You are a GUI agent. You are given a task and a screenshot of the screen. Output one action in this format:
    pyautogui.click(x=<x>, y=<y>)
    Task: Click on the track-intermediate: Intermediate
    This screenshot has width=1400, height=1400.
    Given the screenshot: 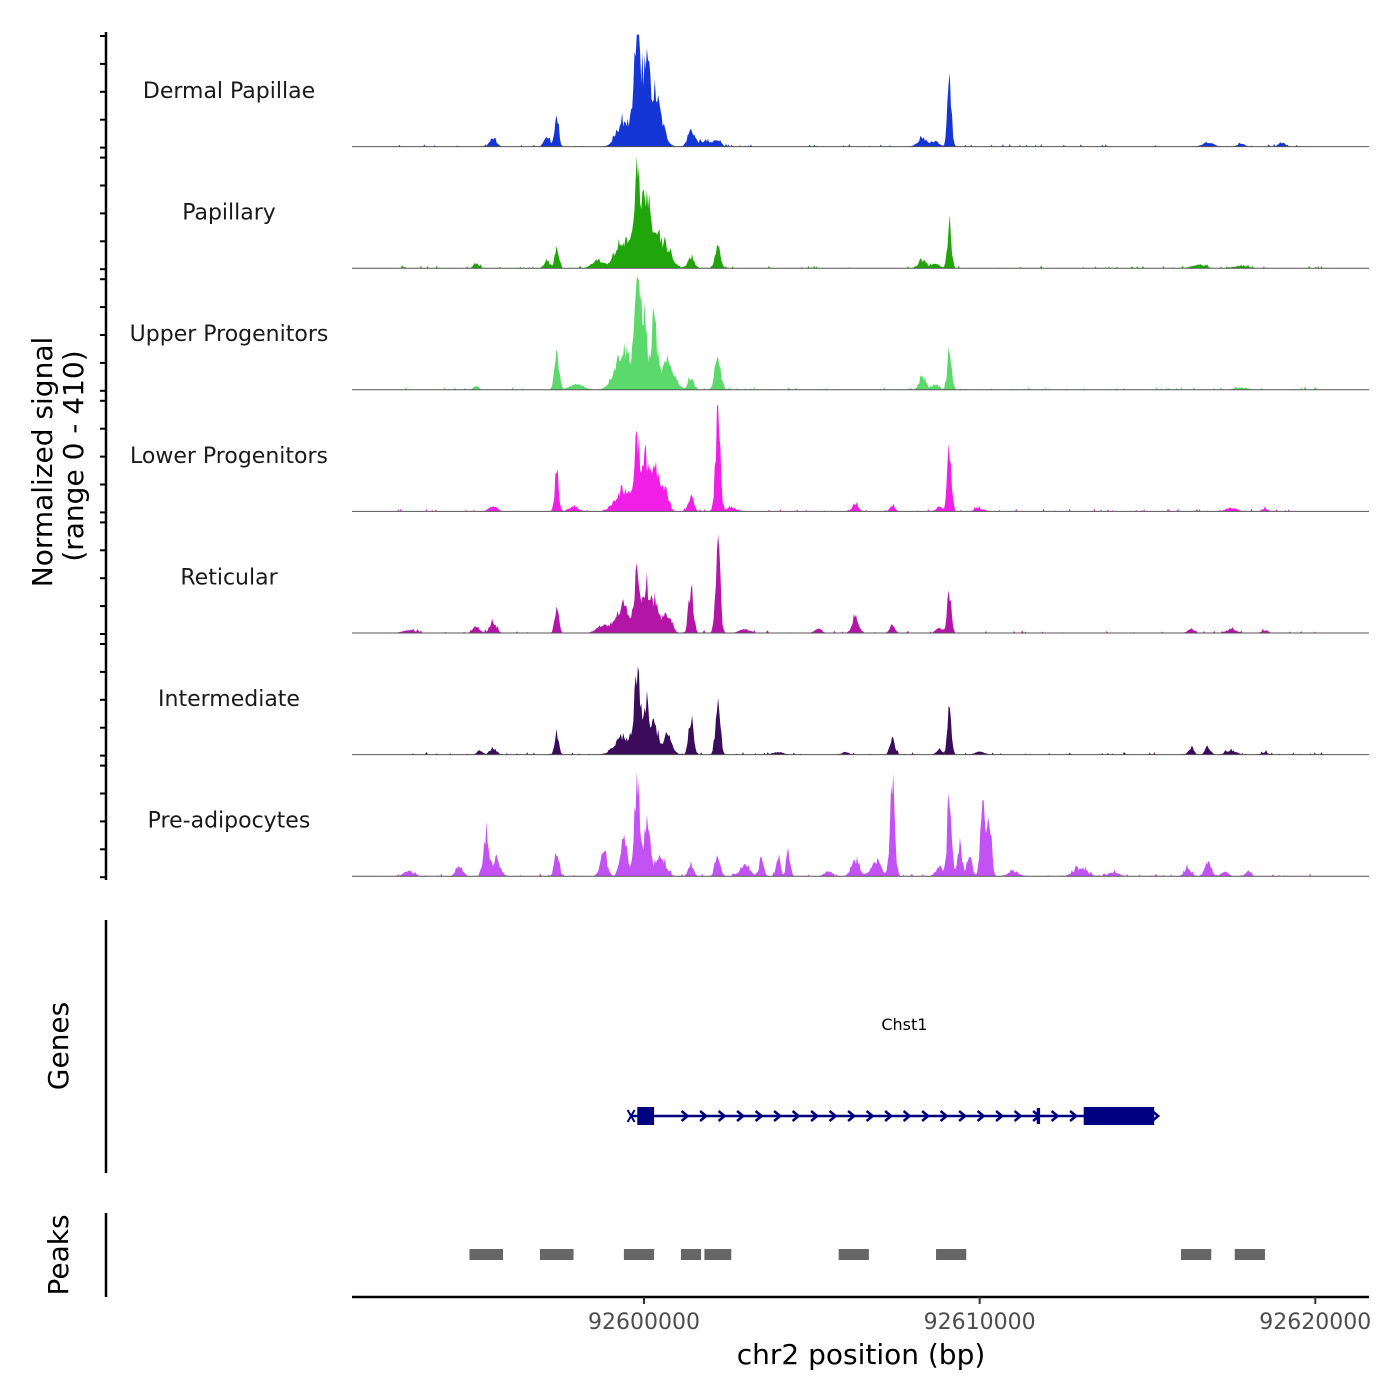 What is the action you would take?
    pyautogui.click(x=763, y=711)
    